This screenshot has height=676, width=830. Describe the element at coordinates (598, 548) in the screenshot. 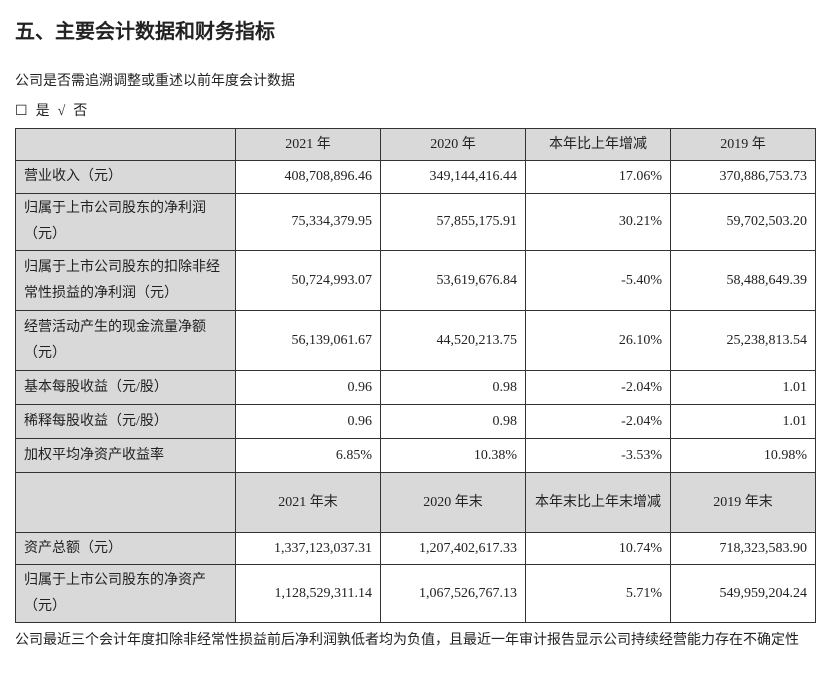

I see `cell-value: 10.74%` at that location.